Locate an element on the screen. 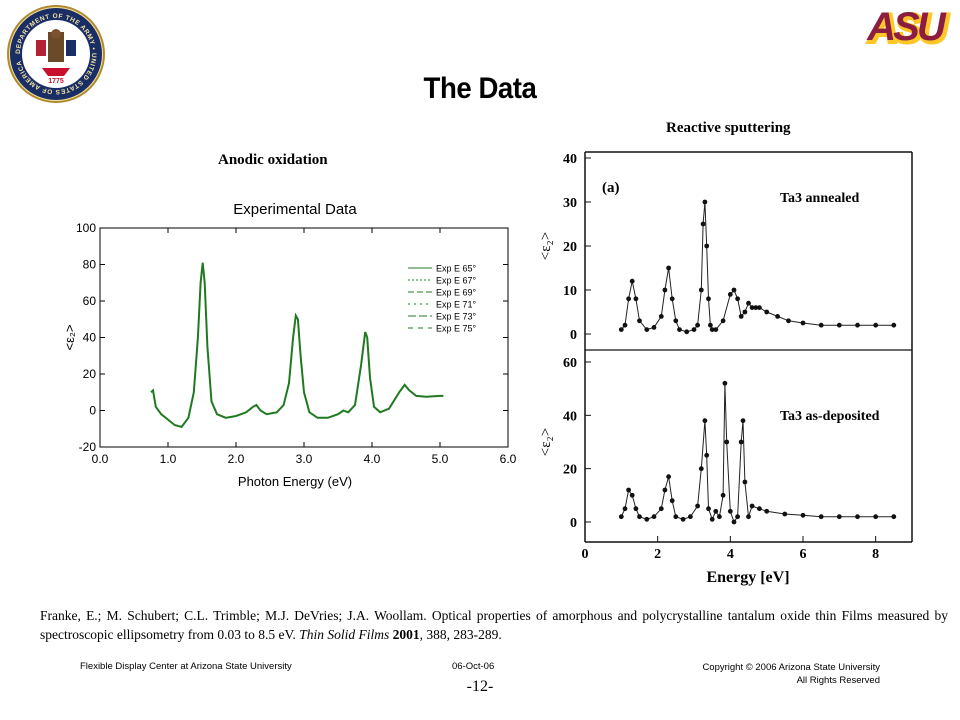 Image resolution: width=960 pixels, height=720 pixels. x-tick-label: 1.0 is located at coordinates (168, 459).